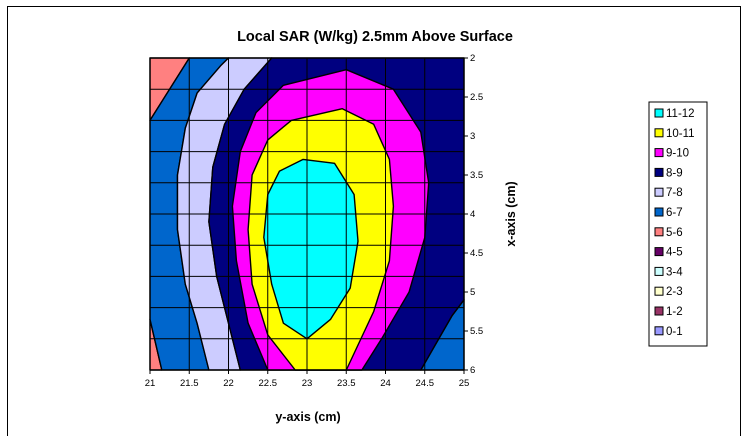  Describe the element at coordinates (476, 253) in the screenshot. I see `y-tick-label: 4.5` at that location.